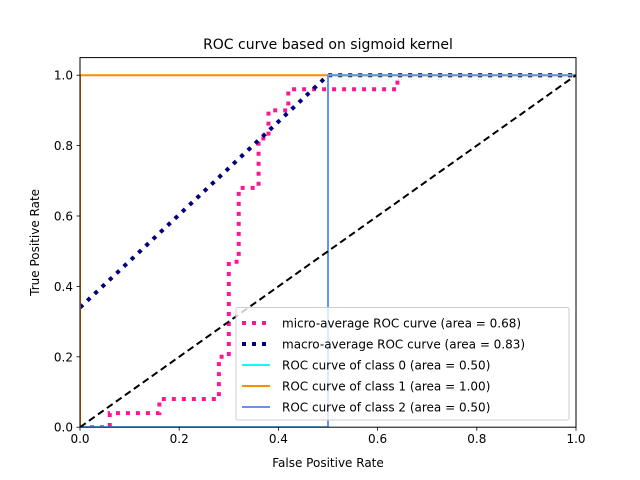 The image size is (640, 480). What do you see at coordinates (328, 463) in the screenshot?
I see `x-axis-label: False Positive Rate` at bounding box center [328, 463].